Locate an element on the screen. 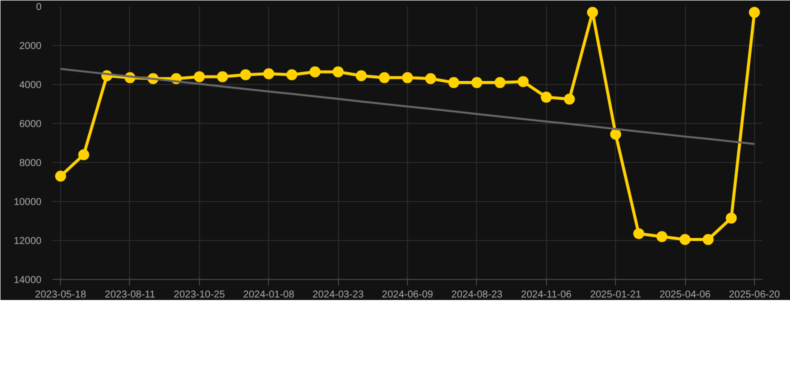 The image size is (790, 384). y-tick-label: 0 is located at coordinates (39, 7).